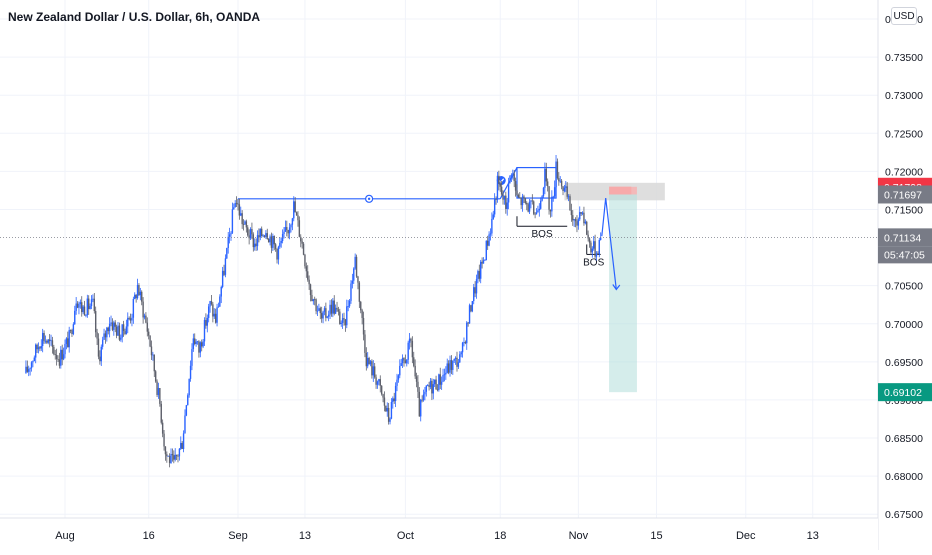  What do you see at coordinates (439, 533) in the screenshot?
I see `time-axis: Aug 16 Sep 13 Oct 18 Nov 15 Dec 13` at bounding box center [439, 533].